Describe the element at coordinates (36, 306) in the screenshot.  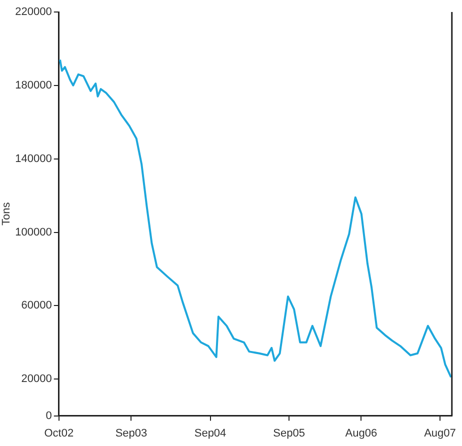
I see `y-tick-label: 60000` at that location.